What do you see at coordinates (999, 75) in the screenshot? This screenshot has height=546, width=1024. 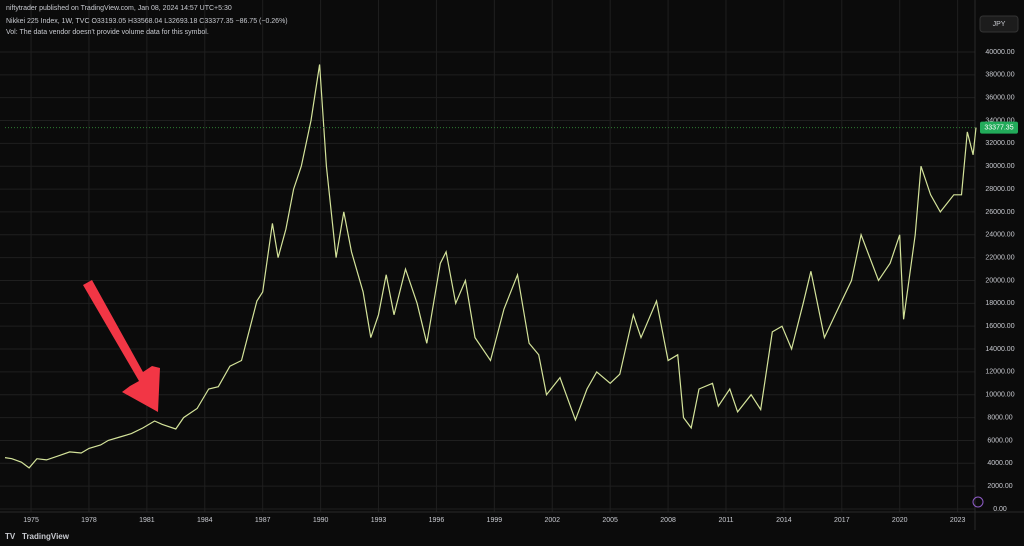 I see `y-tick-label: 38000.00` at bounding box center [999, 75].